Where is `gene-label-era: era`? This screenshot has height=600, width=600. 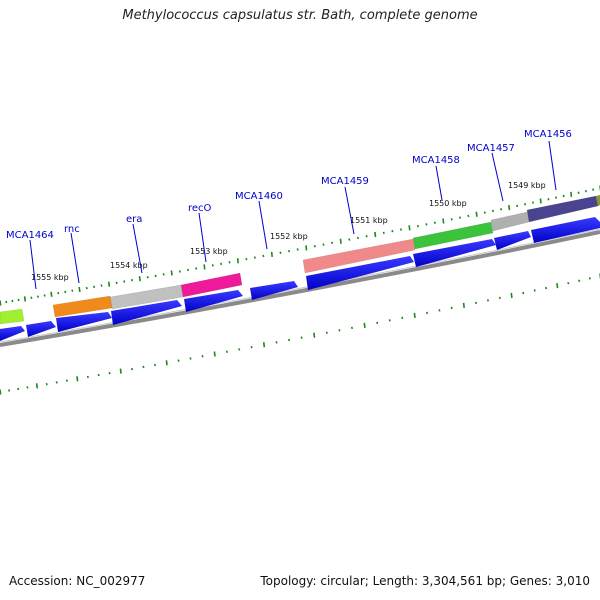
gene-label-era: era is located at coordinates (134, 219).